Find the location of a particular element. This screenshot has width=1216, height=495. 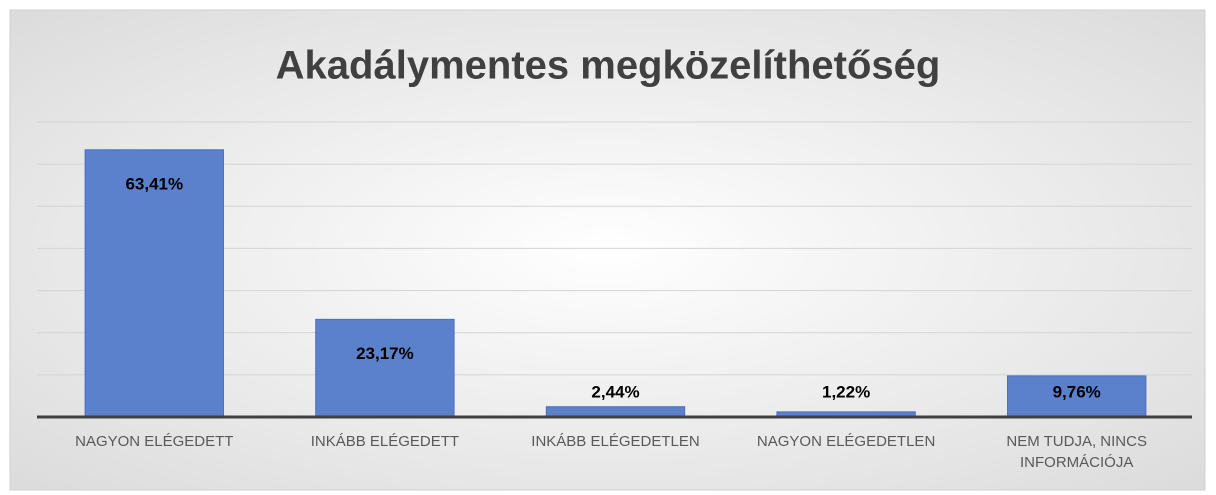

x-tick-label: NAGYON ELÉGEDETLEN is located at coordinates (846, 441).